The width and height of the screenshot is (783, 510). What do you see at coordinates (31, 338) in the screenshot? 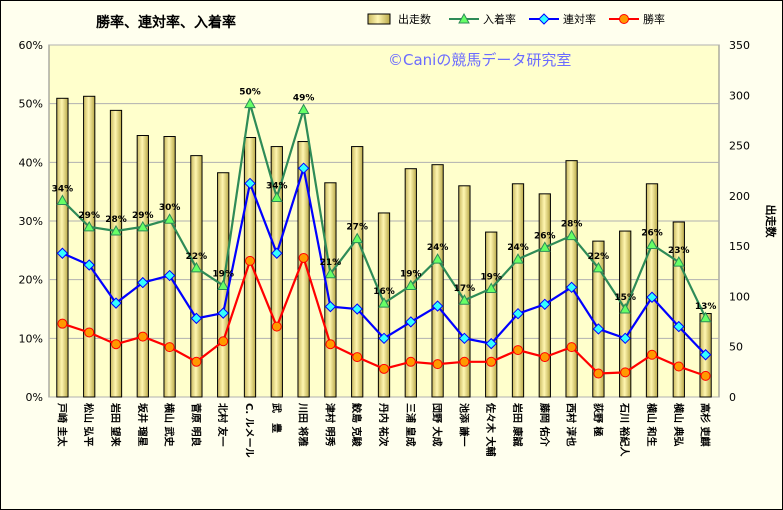
I see `y-tick-label: 10%` at bounding box center [31, 338].